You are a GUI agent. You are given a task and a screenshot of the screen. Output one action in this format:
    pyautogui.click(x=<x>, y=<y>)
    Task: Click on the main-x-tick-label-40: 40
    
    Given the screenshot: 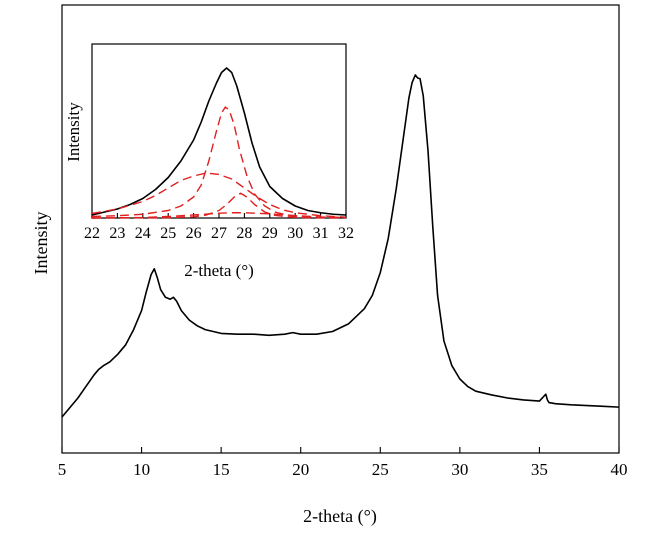 What is the action you would take?
    pyautogui.click(x=619, y=469)
    